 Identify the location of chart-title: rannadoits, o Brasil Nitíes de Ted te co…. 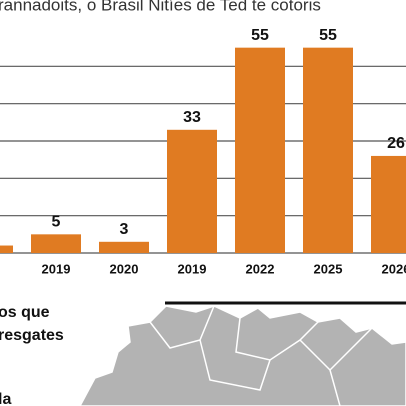
(160, 7).